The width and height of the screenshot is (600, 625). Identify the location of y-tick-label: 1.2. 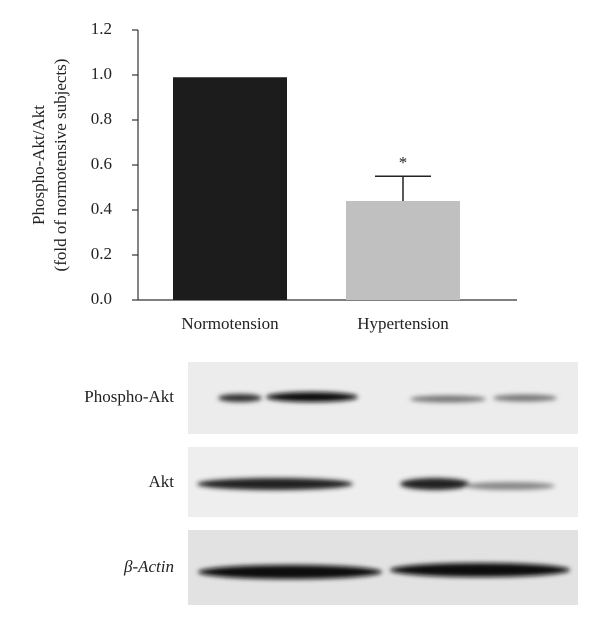
(101, 28).